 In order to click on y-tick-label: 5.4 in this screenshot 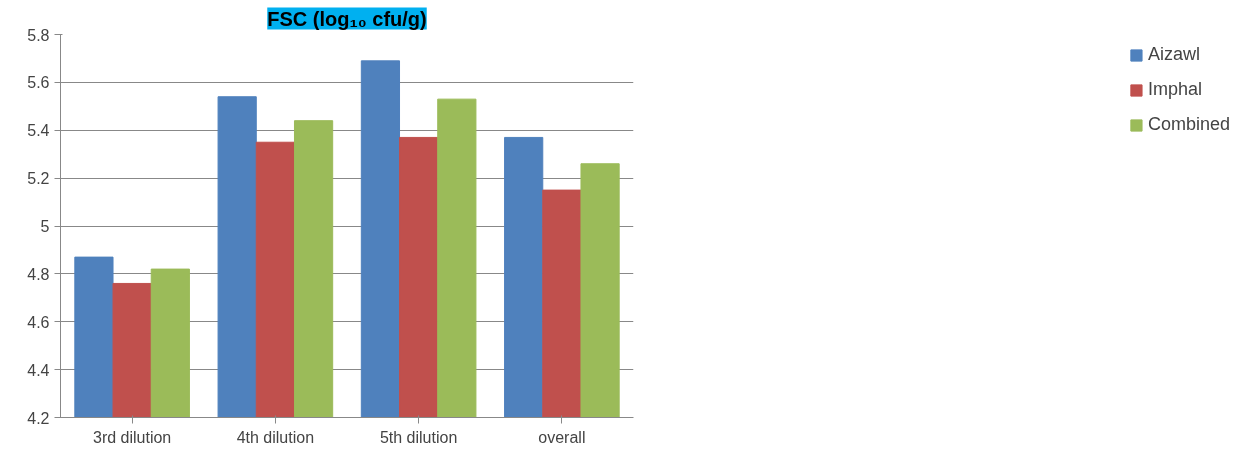, I will do `click(38, 131)`.